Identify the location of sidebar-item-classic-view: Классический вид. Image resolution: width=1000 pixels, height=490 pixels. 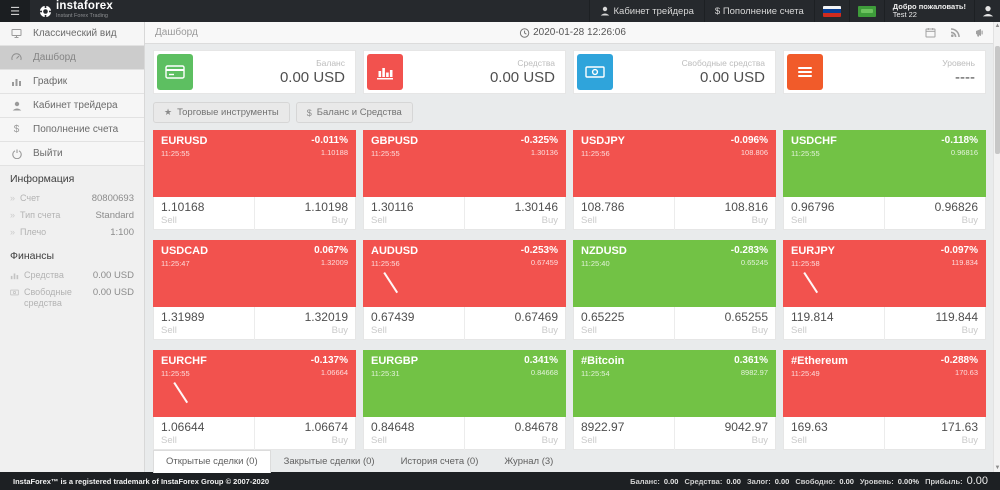
(72, 34).